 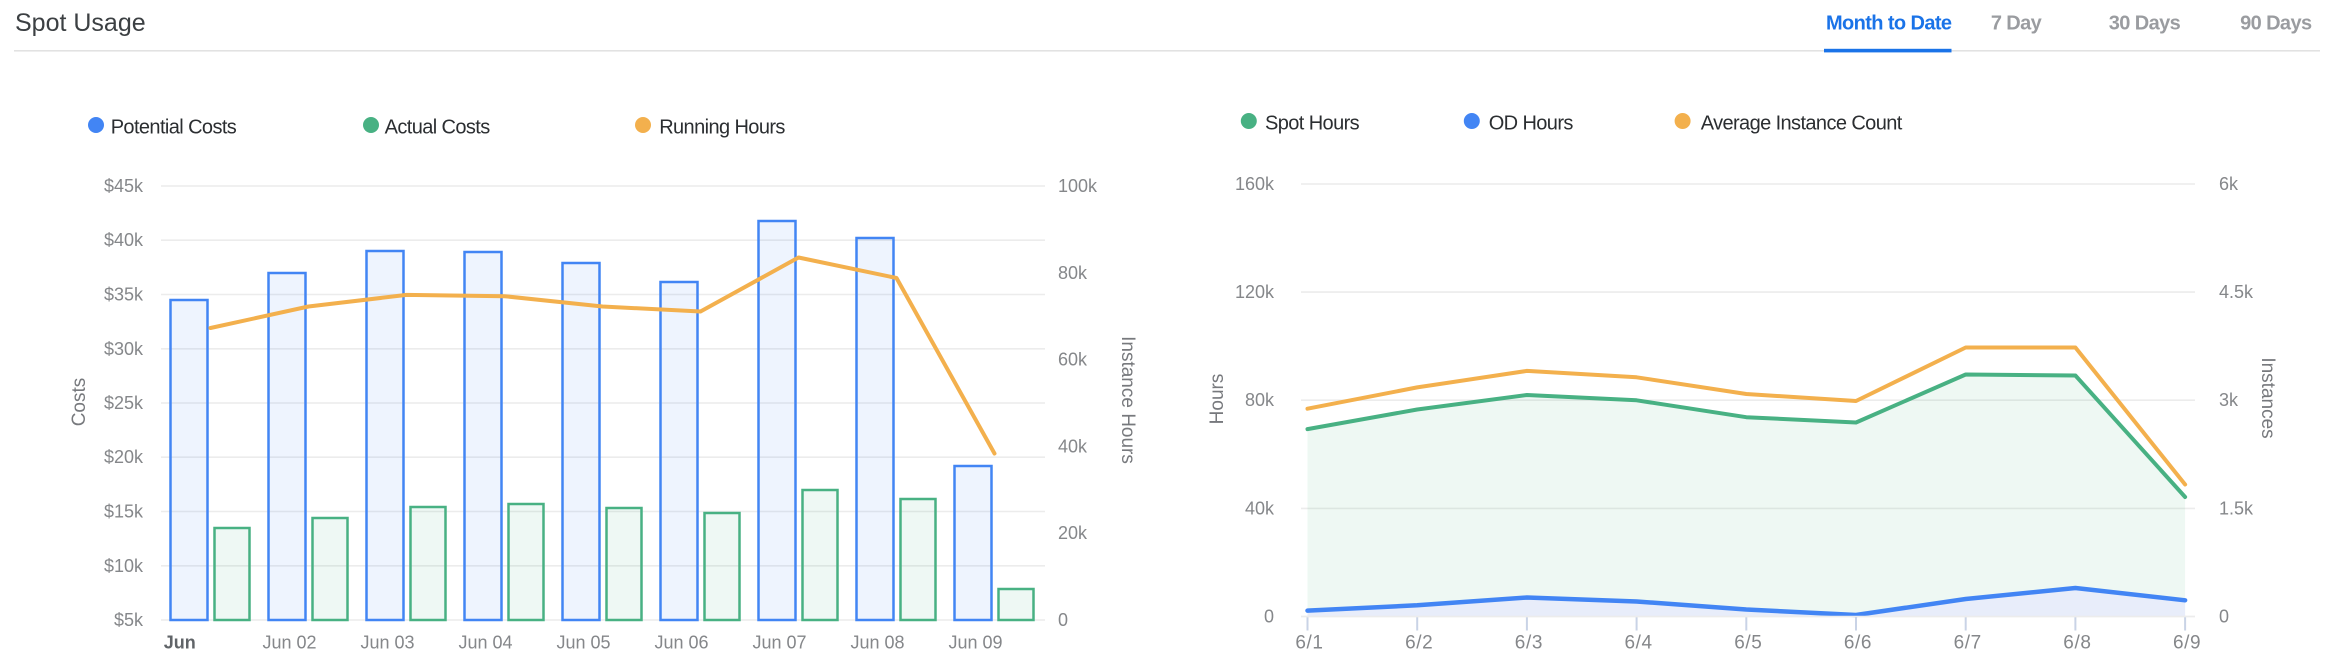 What do you see at coordinates (681, 643) in the screenshot?
I see `svg-text: Jun 06` at bounding box center [681, 643].